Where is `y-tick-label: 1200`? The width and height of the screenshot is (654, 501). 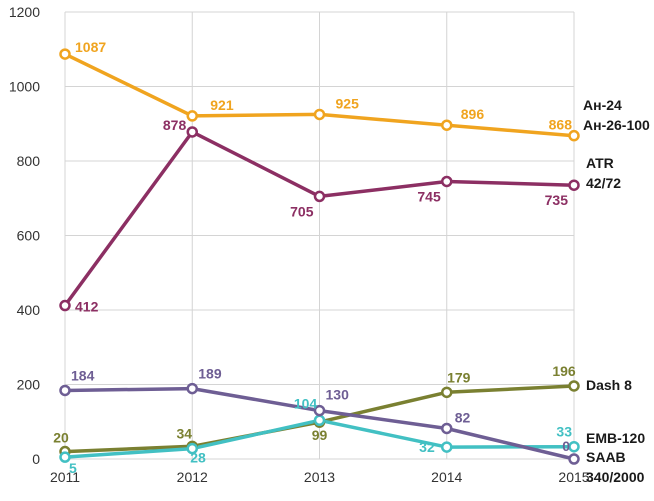
y-tick-label: 1200 is located at coordinates (24, 12).